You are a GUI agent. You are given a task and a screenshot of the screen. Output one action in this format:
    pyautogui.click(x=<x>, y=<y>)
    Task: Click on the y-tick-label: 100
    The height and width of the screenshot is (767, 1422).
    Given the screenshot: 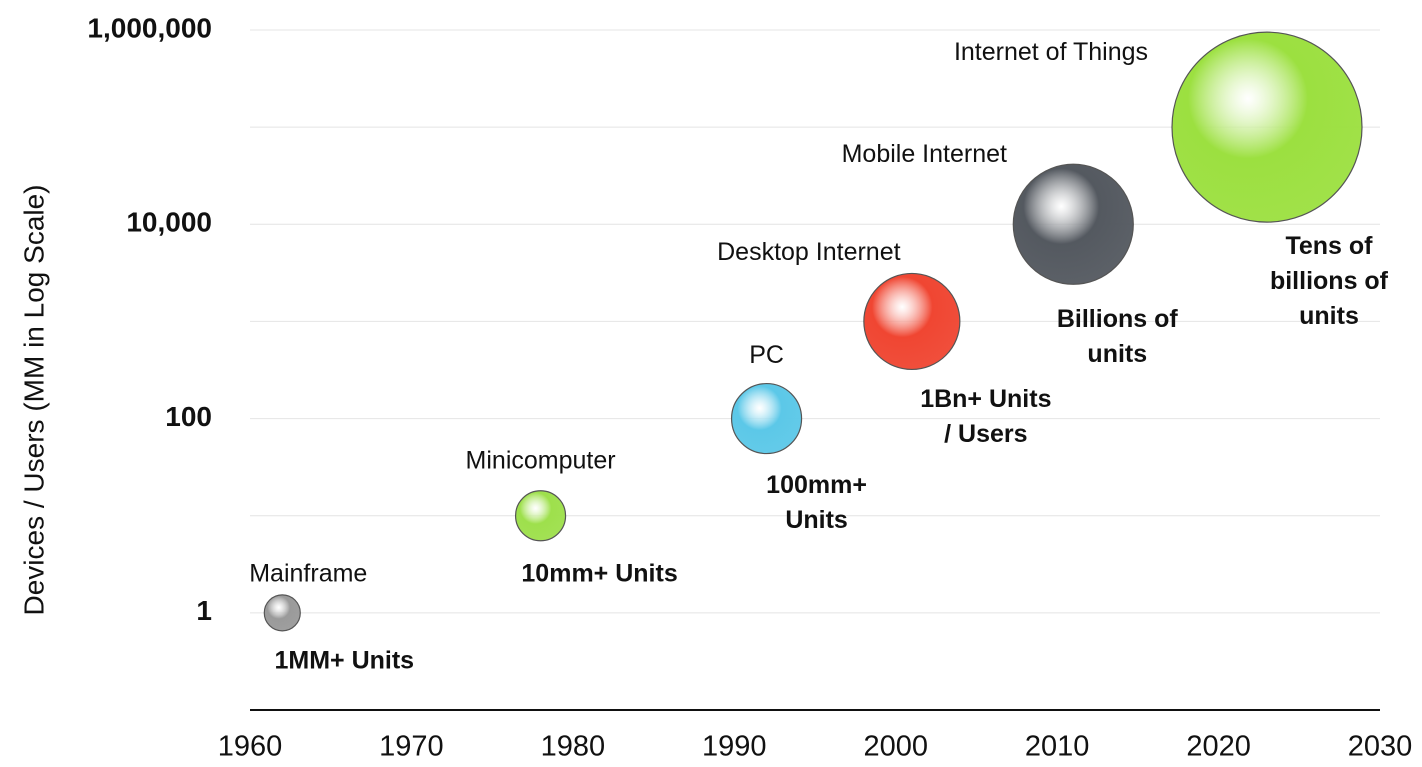 What is the action you would take?
    pyautogui.click(x=188, y=416)
    